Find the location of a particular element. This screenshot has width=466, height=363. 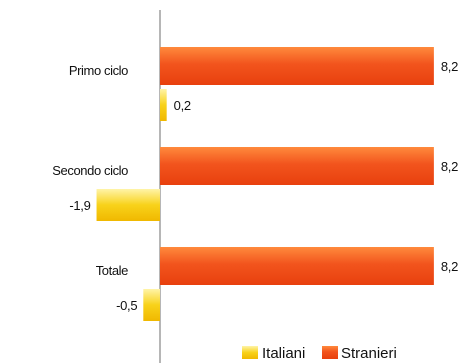

bar-italiani-totale is located at coordinates (151, 305).